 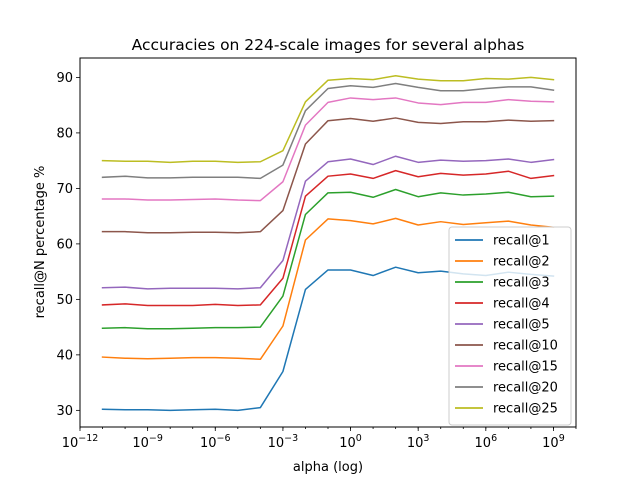 I want to click on x-tick-label: 10⁻⁹, so click(x=147, y=442).